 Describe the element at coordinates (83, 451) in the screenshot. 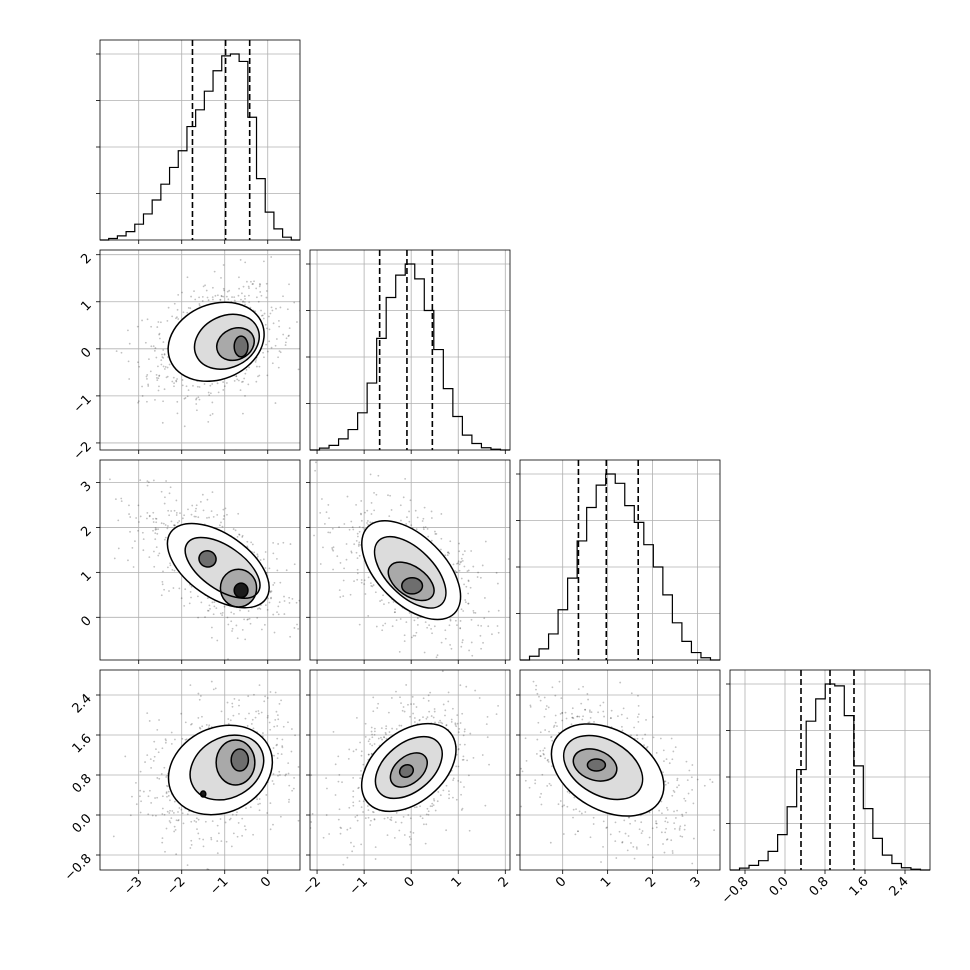

I see `y-tick-label: −2` at that location.